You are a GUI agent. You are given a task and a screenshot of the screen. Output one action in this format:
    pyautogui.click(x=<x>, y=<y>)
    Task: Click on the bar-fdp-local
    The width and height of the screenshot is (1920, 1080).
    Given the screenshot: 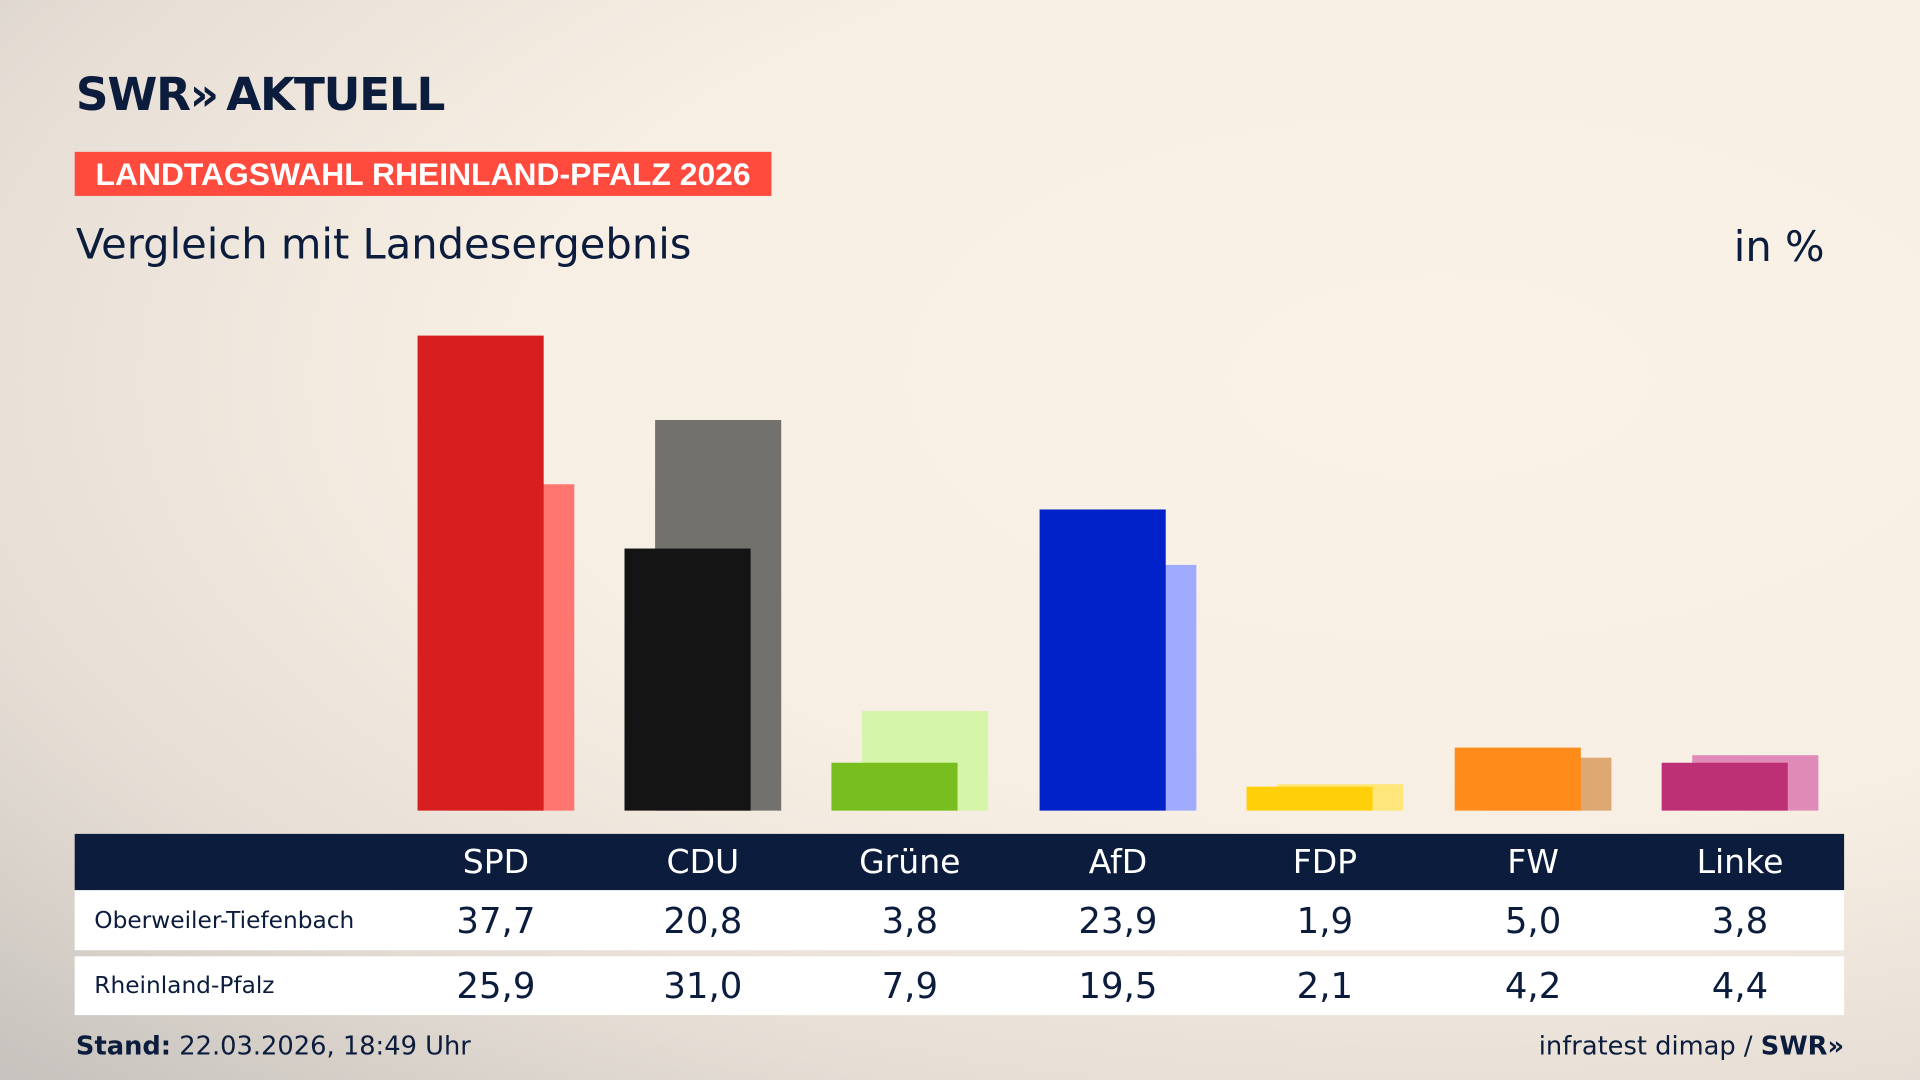 What is the action you would take?
    pyautogui.click(x=1309, y=798)
    